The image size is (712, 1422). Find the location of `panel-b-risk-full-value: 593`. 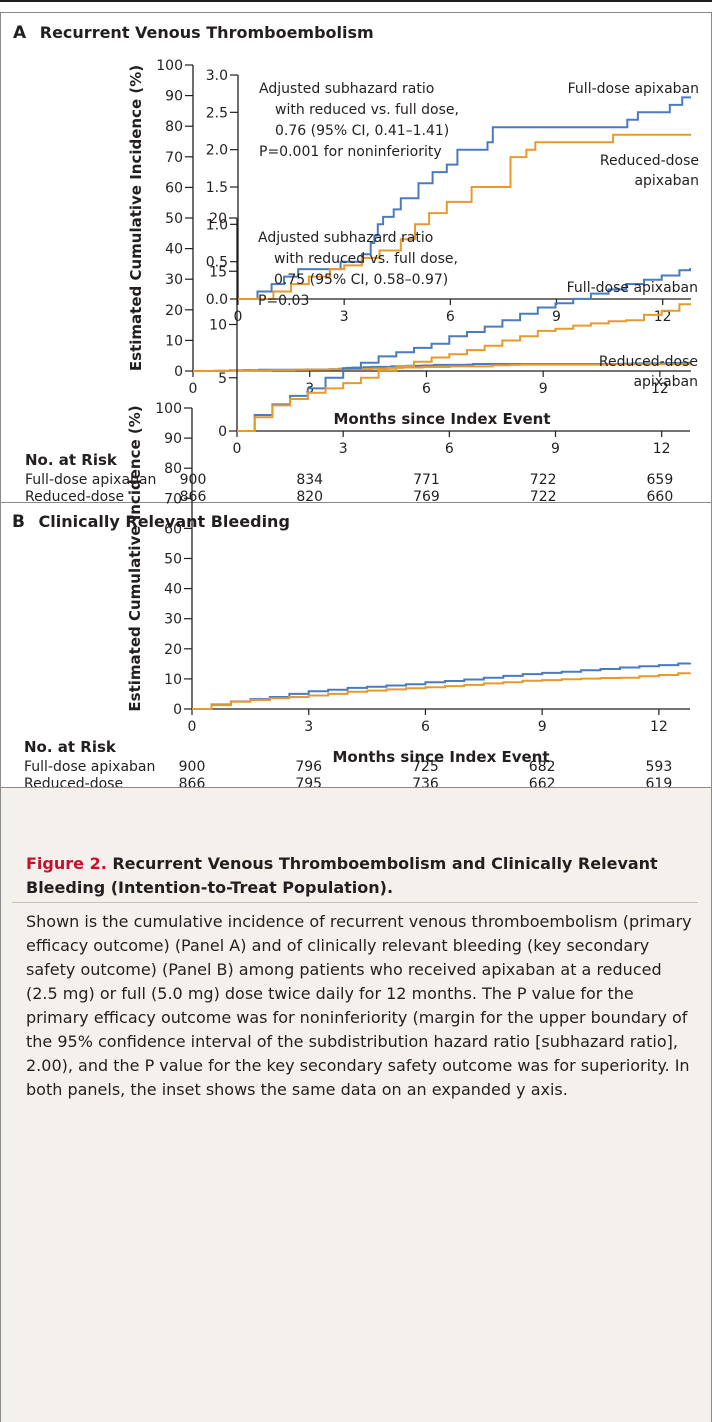

panel-b-risk-full-value: 593 is located at coordinates (659, 767).